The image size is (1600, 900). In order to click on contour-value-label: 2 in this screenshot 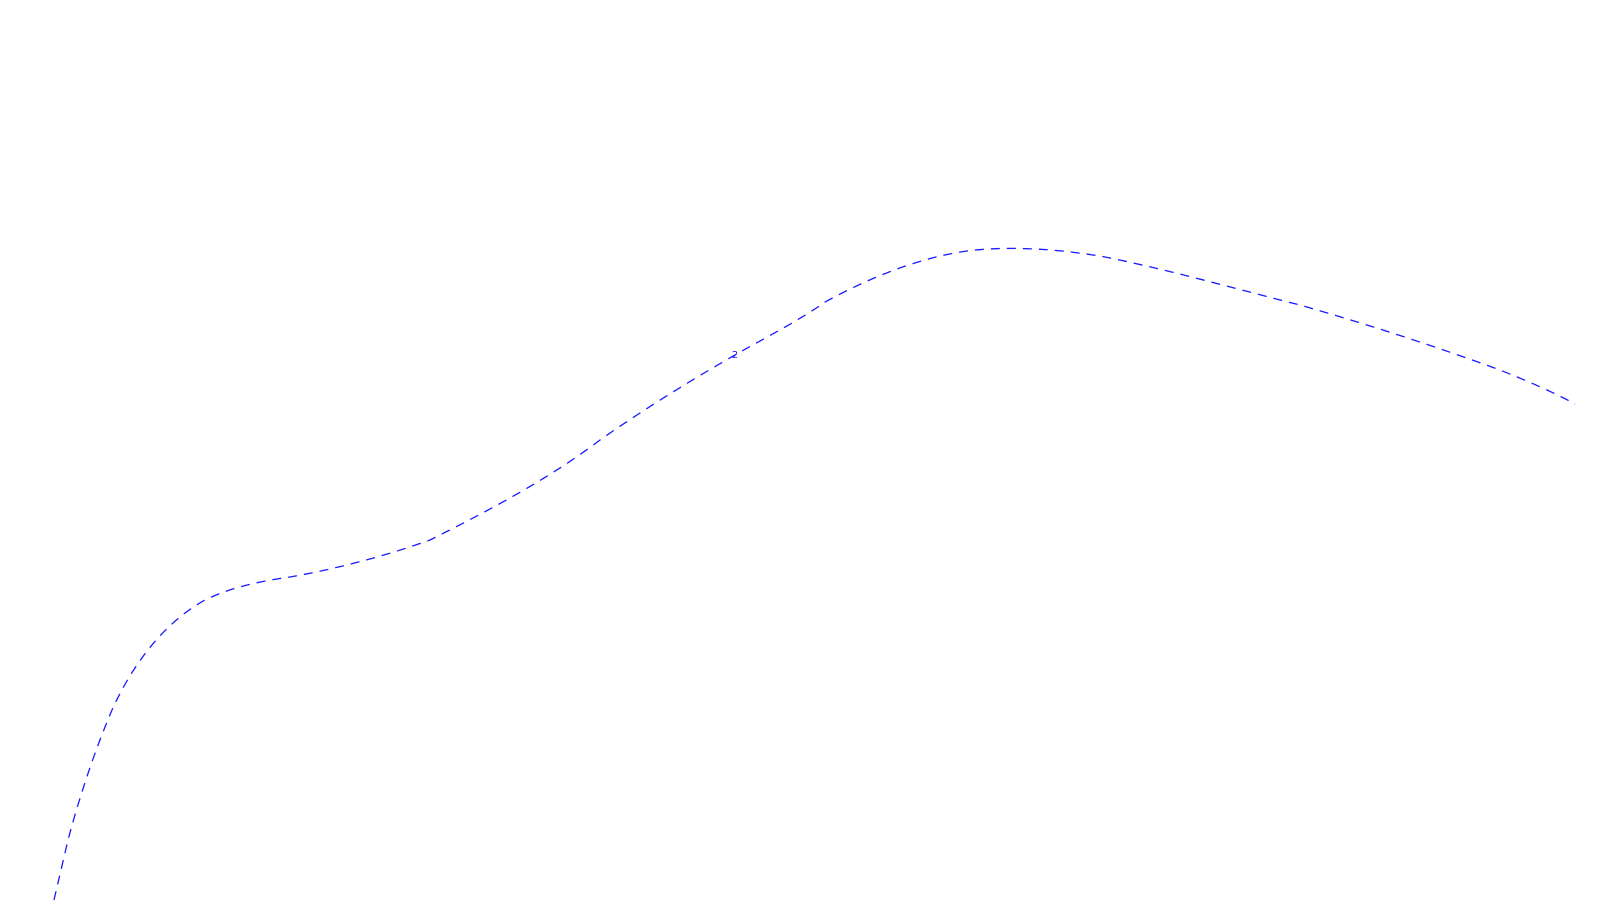, I will do `click(735, 355)`.